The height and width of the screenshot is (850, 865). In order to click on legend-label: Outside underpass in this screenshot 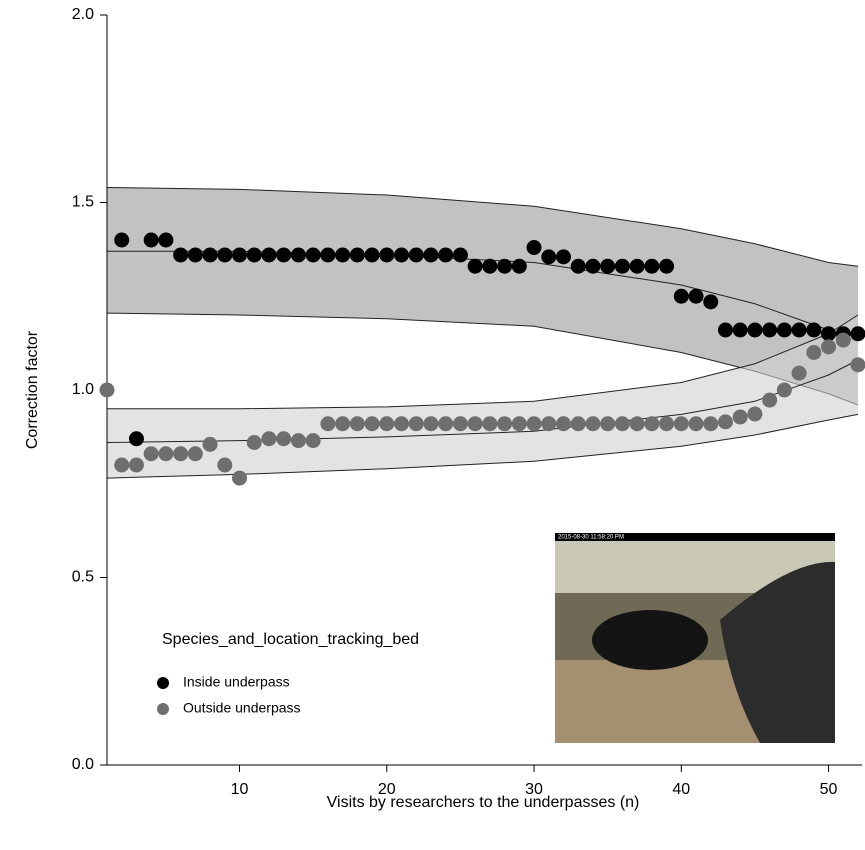, I will do `click(242, 708)`.